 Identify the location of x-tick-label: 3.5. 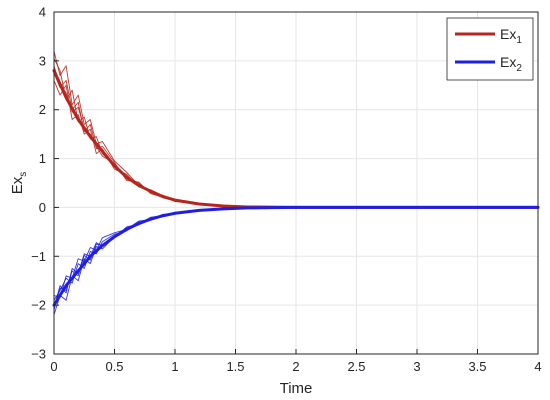
(477, 366).